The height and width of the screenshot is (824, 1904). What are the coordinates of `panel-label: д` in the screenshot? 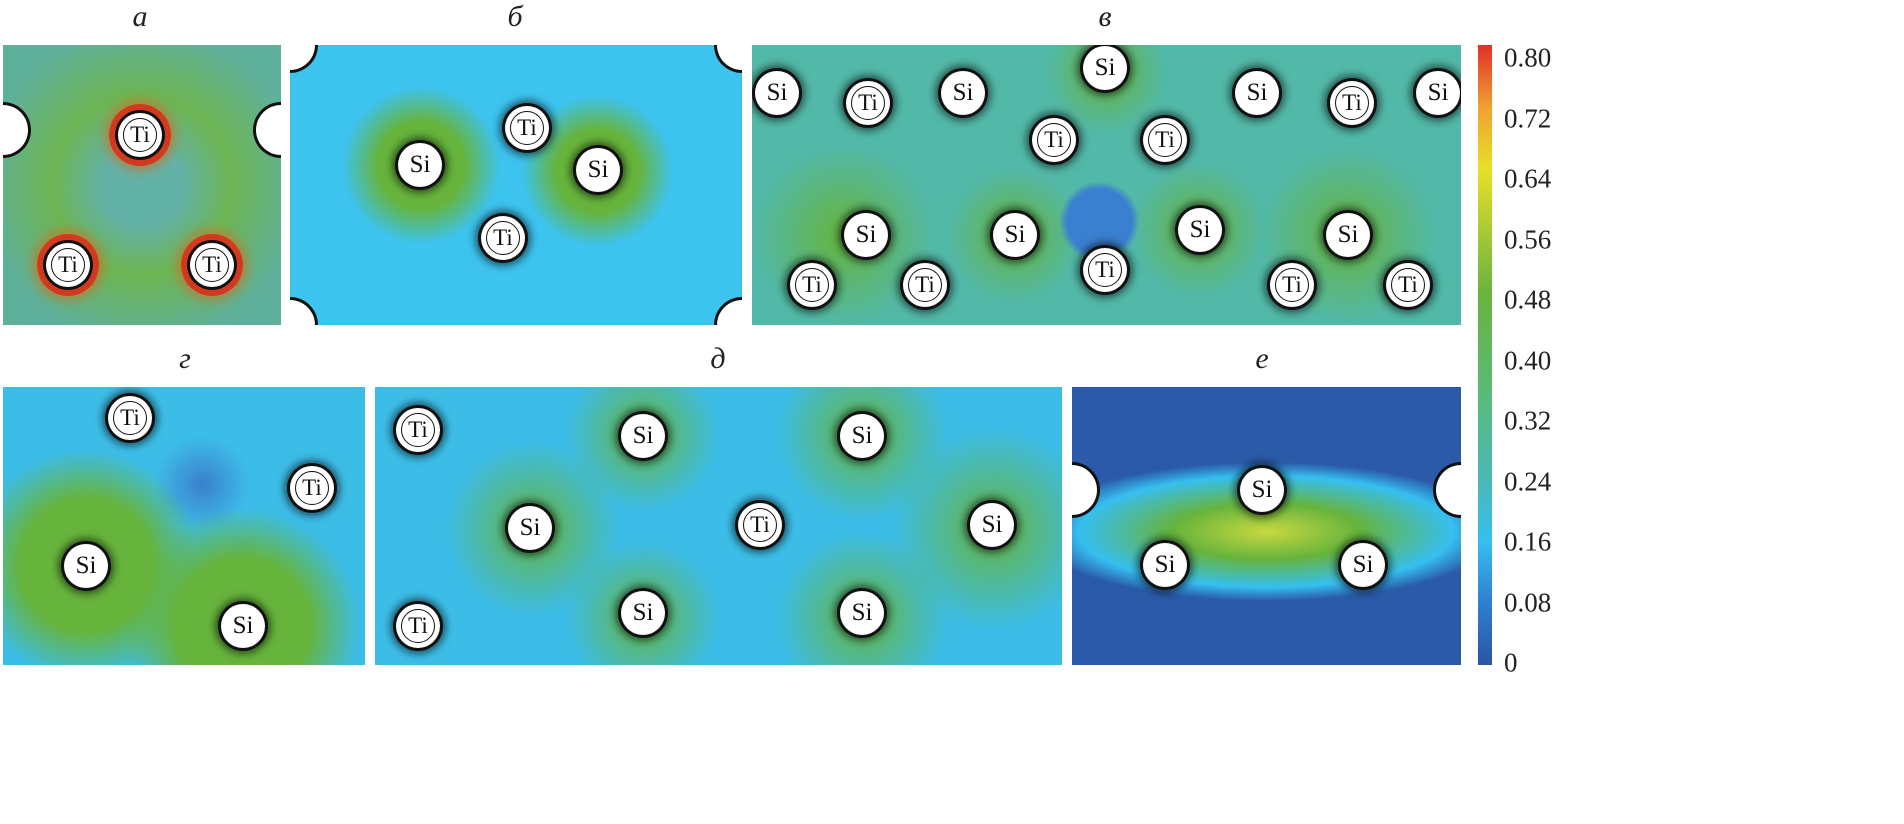 It's located at (718, 358).